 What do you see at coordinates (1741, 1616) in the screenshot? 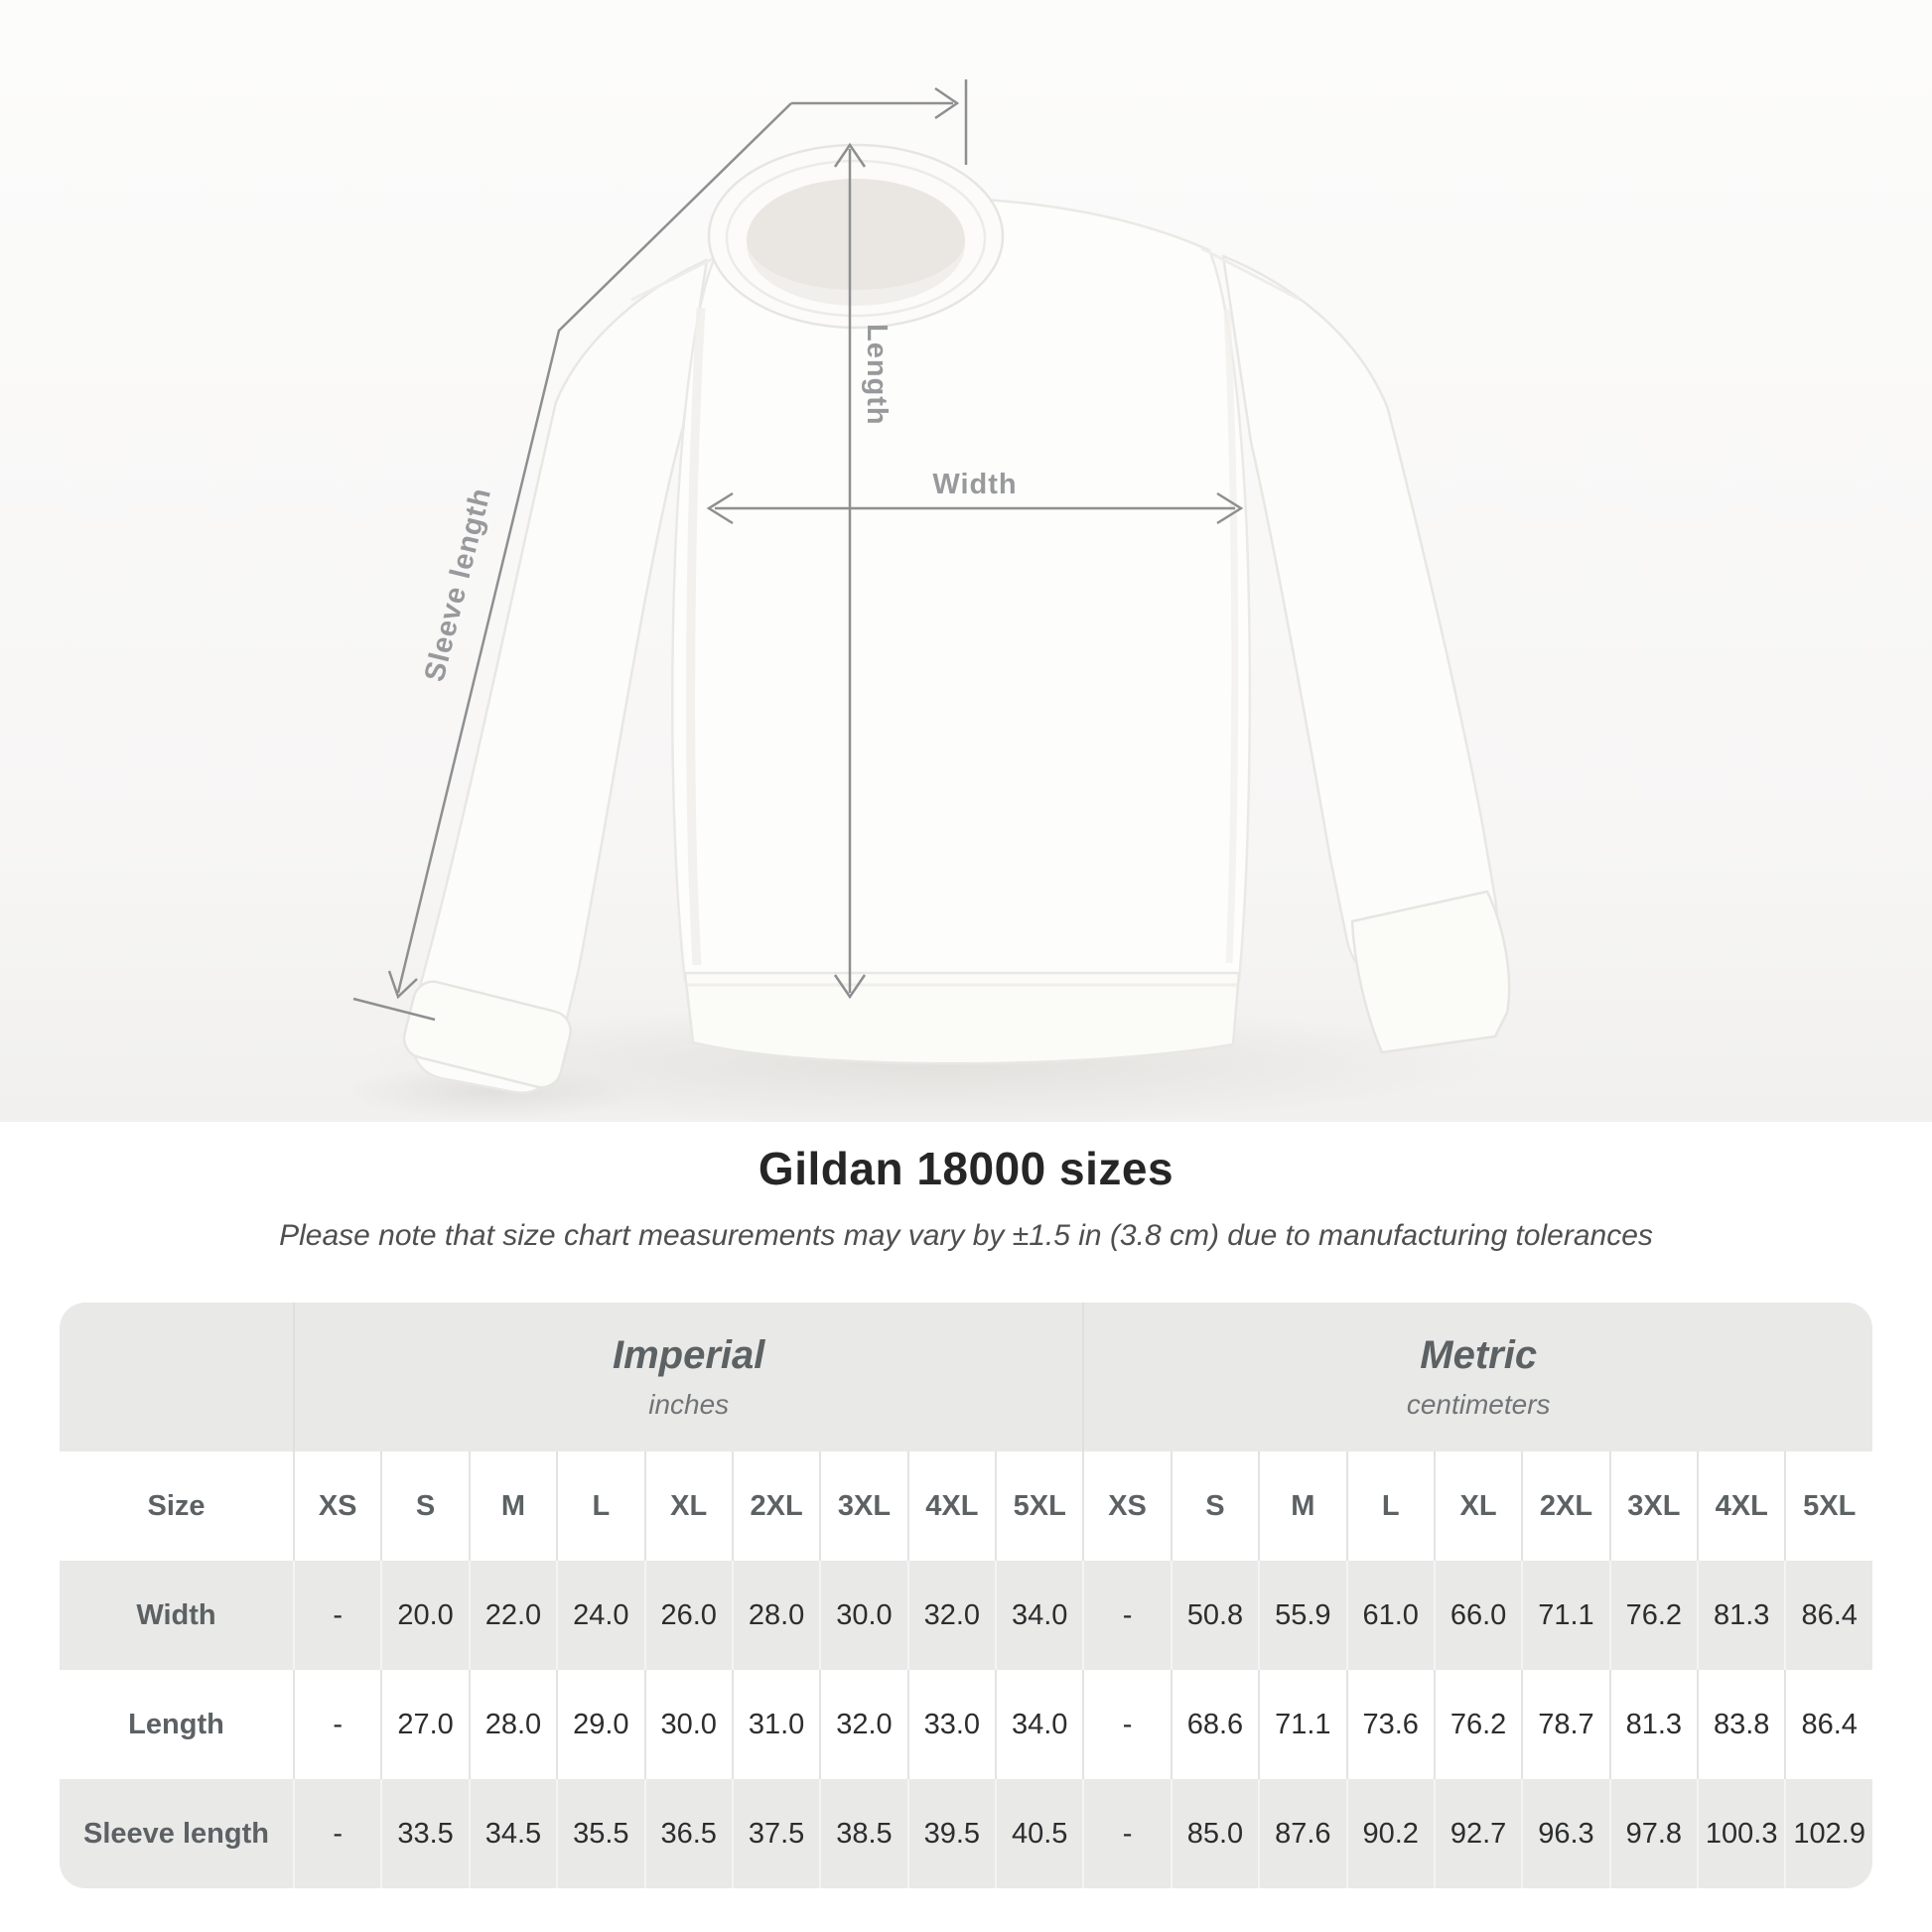
I see `table-cell: 81.3` at bounding box center [1741, 1616].